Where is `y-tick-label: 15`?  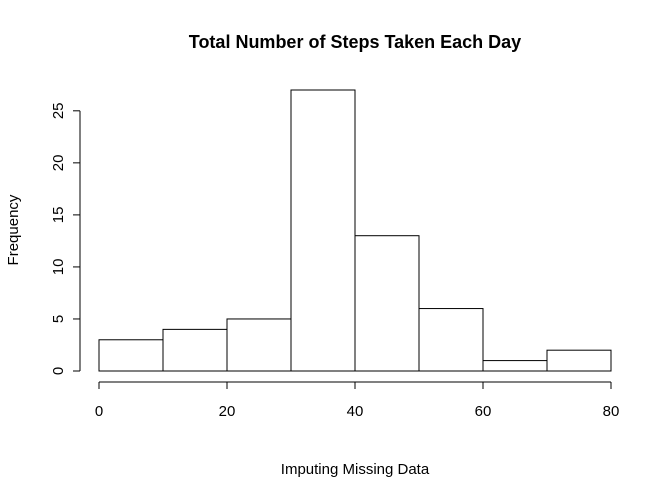
y-tick-label: 15 is located at coordinates (58, 215).